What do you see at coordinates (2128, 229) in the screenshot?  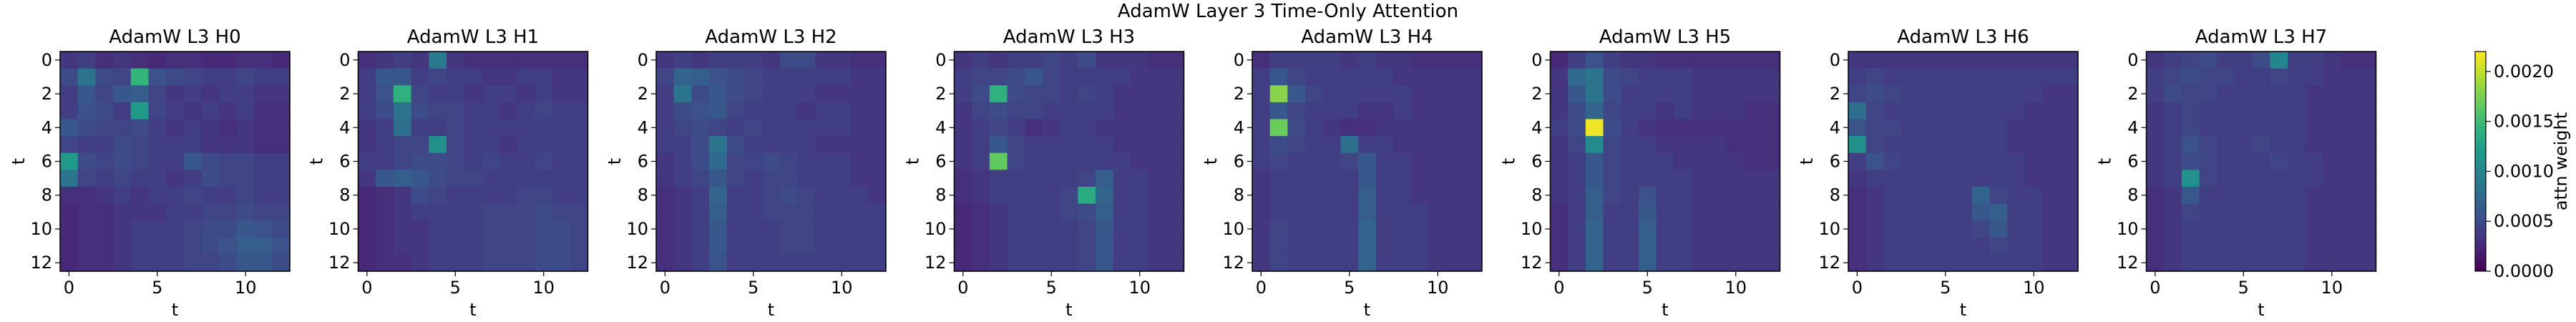 I see `y-tick-label: 10` at bounding box center [2128, 229].